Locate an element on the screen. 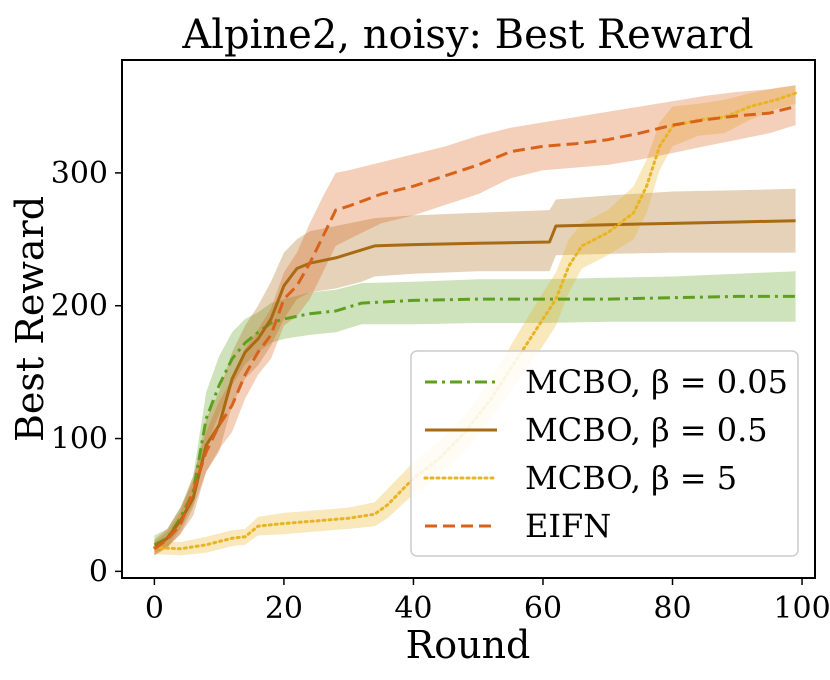 This screenshot has width=830, height=680. y-axis-label: Best Reward is located at coordinates (30, 319).